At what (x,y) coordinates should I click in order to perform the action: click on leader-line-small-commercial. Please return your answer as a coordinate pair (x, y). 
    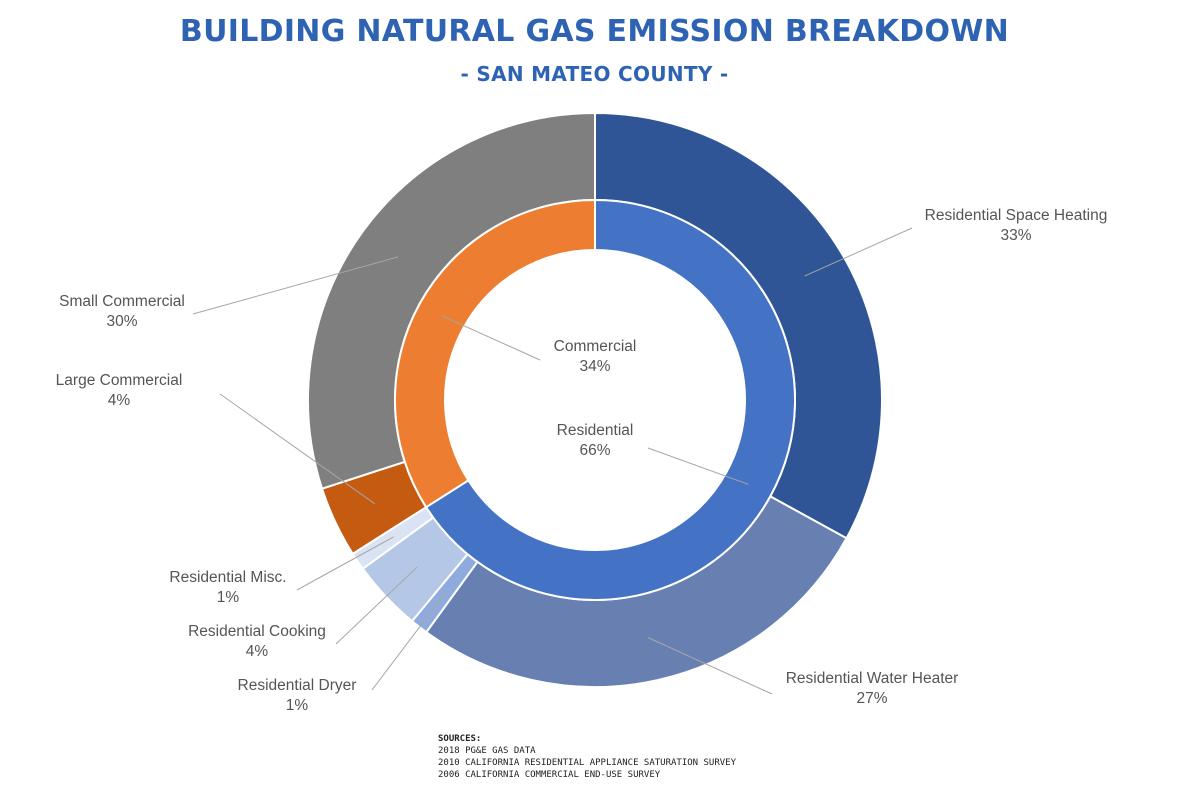
    Looking at the image, I should click on (295, 285).